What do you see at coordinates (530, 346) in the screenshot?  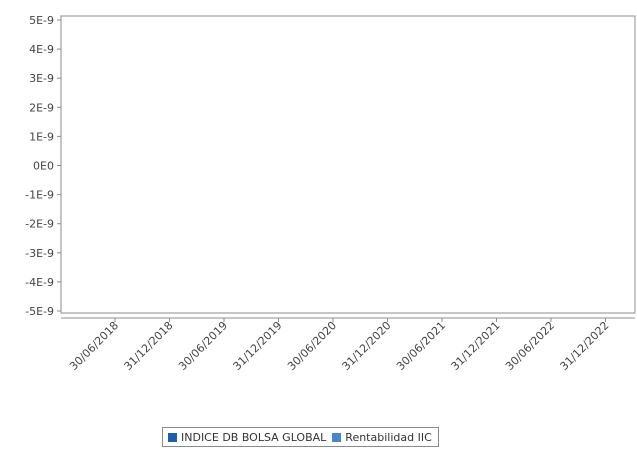 I see `x-tick-label: 30/06/2022` at bounding box center [530, 346].